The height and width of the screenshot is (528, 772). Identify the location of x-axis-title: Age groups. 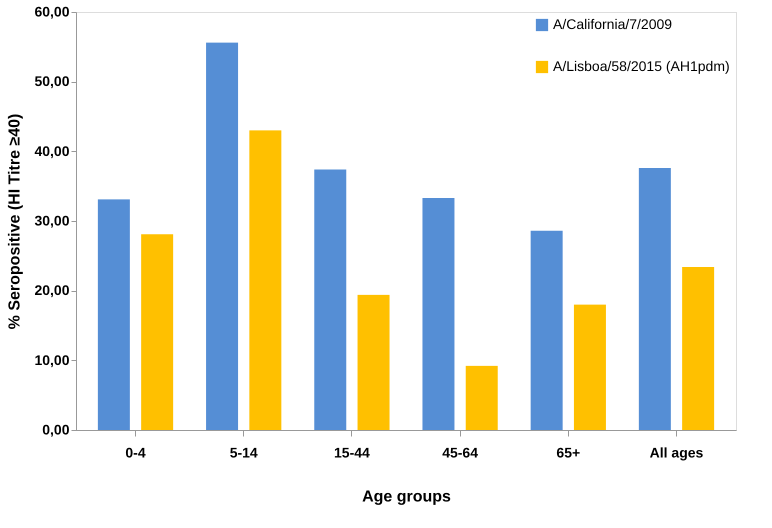
(407, 497).